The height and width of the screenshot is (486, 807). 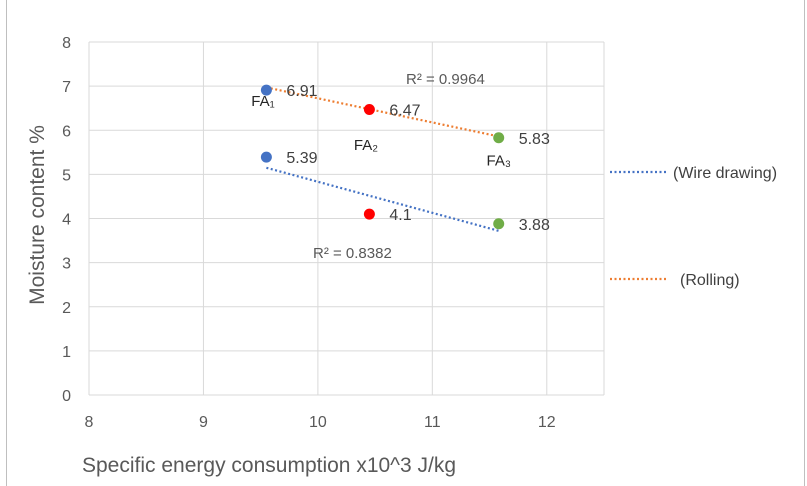 I want to click on y-tick-label: 5, so click(x=66, y=175).